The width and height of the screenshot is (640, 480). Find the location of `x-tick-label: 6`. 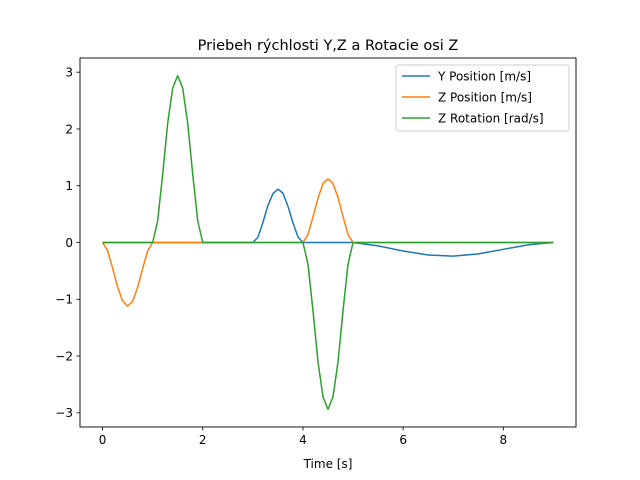

x-tick-label: 6 is located at coordinates (403, 440).